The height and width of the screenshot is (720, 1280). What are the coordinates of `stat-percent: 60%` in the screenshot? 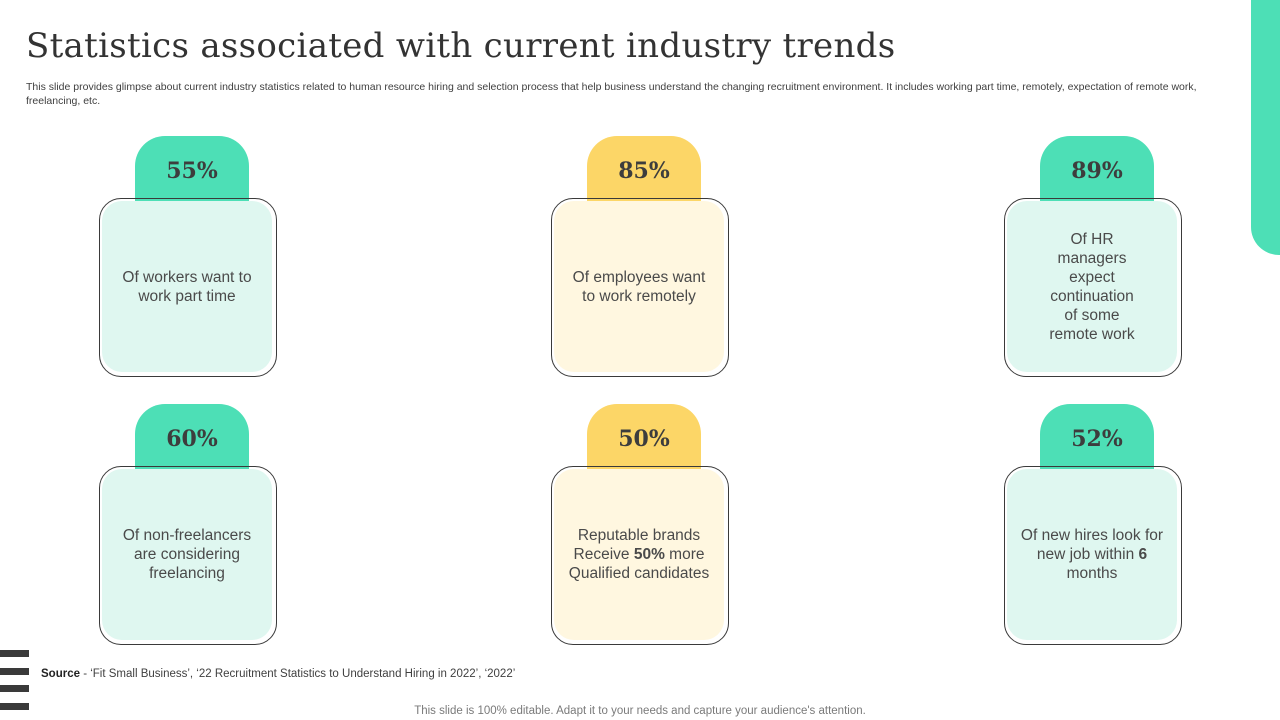 It's located at (192, 439).